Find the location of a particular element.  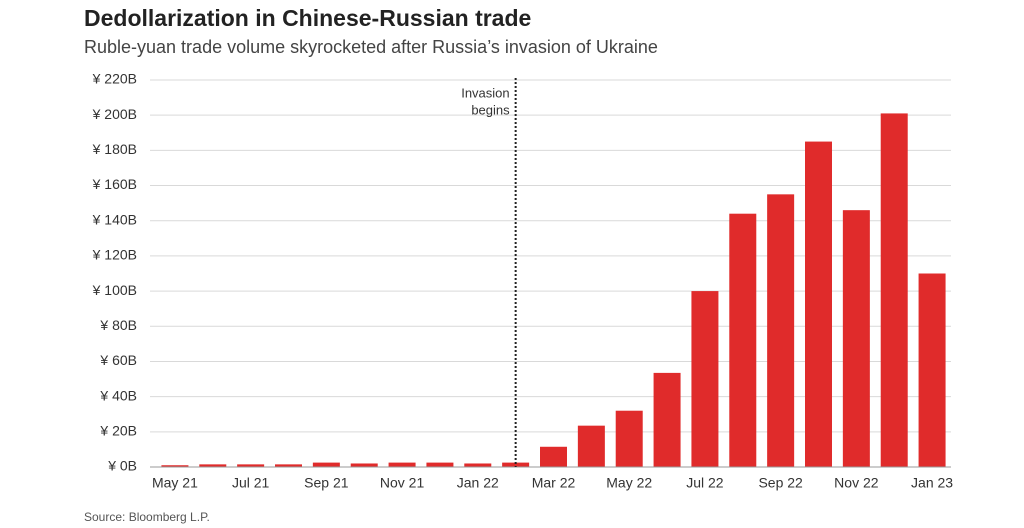

source: Source: Bloomberg L.P. is located at coordinates (147, 517).